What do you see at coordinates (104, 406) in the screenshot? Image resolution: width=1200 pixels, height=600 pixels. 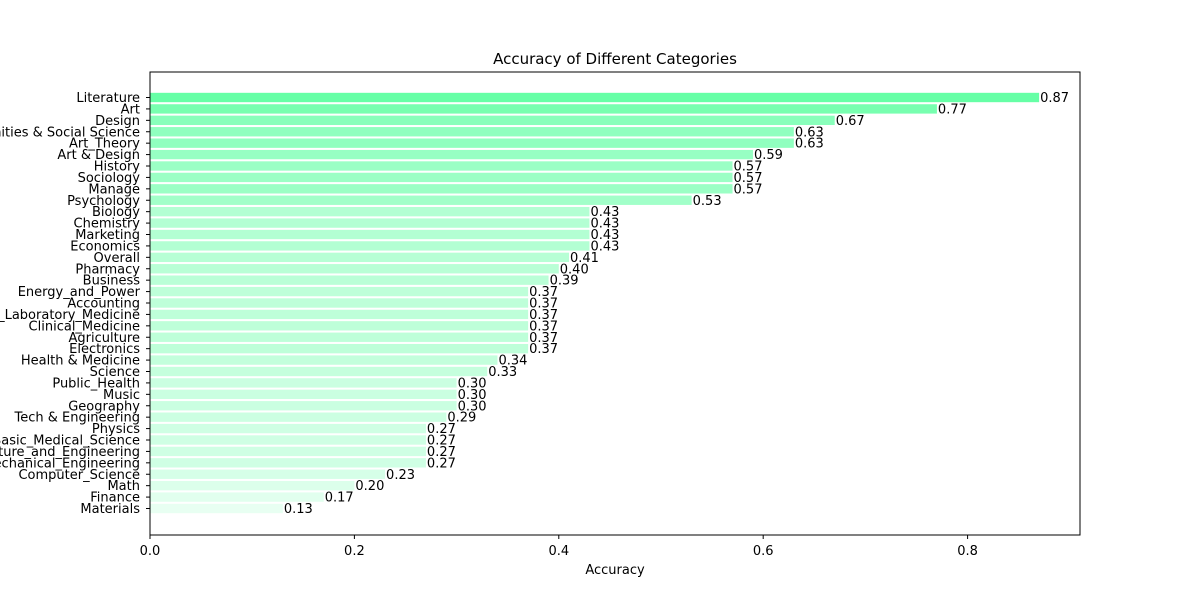 I see `category-label-geography: Geography` at bounding box center [104, 406].